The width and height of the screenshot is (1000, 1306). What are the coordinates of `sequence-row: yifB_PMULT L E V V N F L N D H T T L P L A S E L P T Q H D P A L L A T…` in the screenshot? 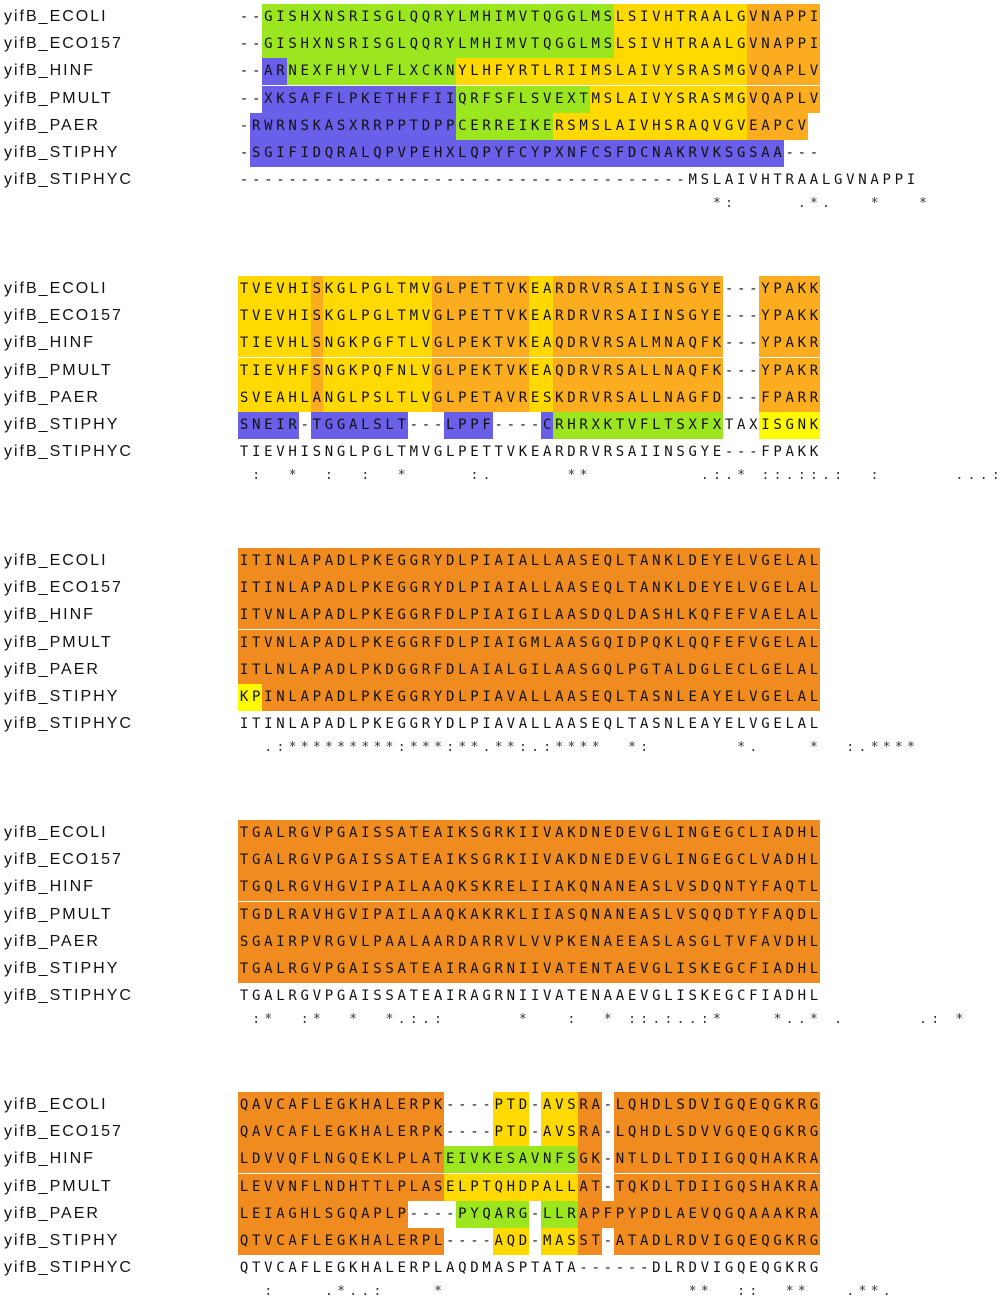 It's located at (500, 1187).